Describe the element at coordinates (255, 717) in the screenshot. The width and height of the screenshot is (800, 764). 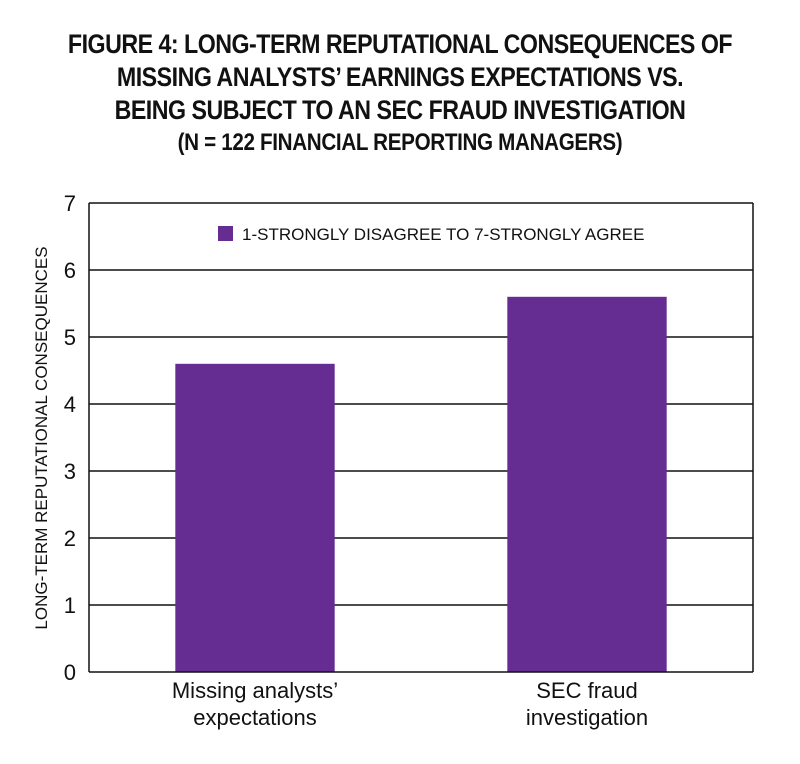
I see `x-category-label: expectations` at that location.